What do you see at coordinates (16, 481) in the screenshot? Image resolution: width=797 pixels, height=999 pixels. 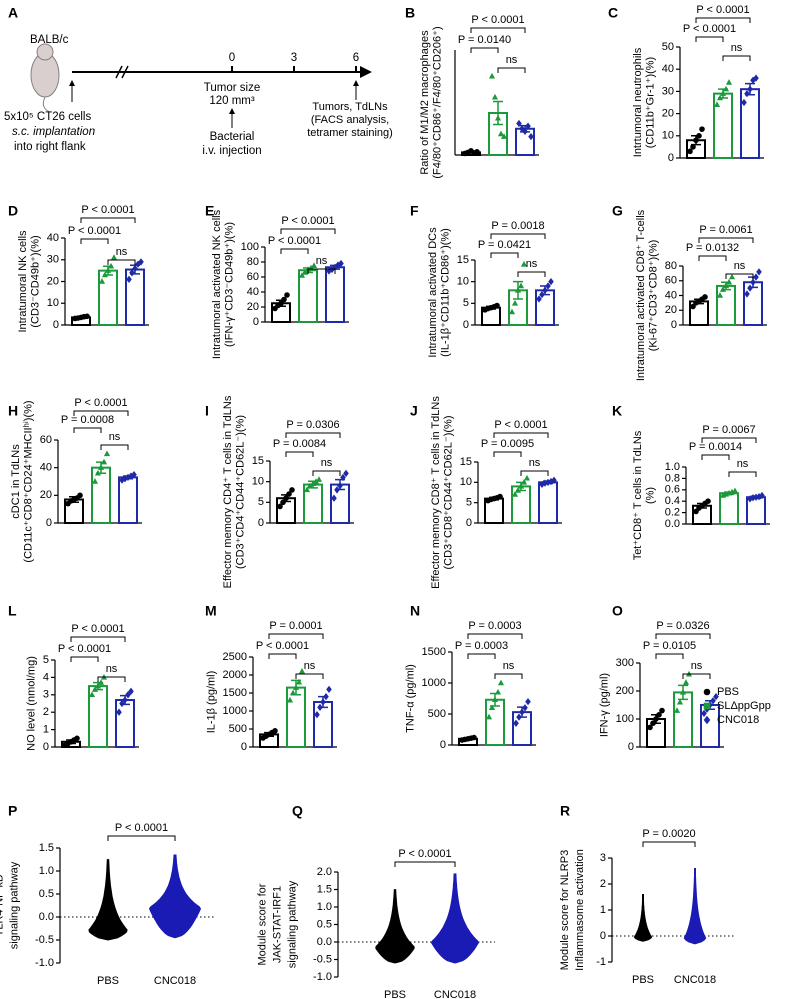 I see `y-axis-label: cDC1 in TdLNs` at bounding box center [16, 481].